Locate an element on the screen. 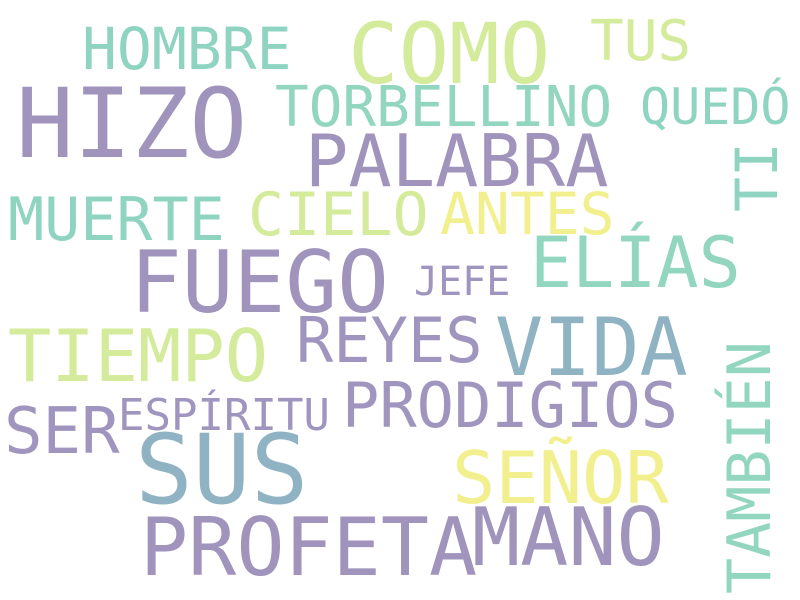 Image resolution: width=800 pixels, height=600 pixels. word-prodigios: PRODIGIOS is located at coordinates (510, 405).